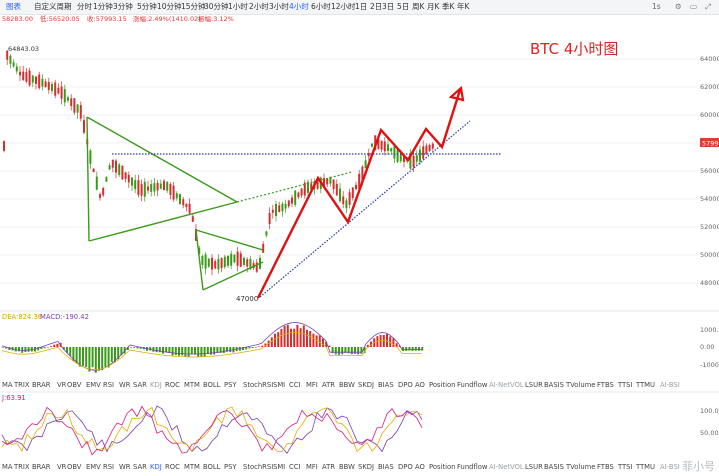  I want to click on fullscreen-icon: ⤢, so click(708, 6).